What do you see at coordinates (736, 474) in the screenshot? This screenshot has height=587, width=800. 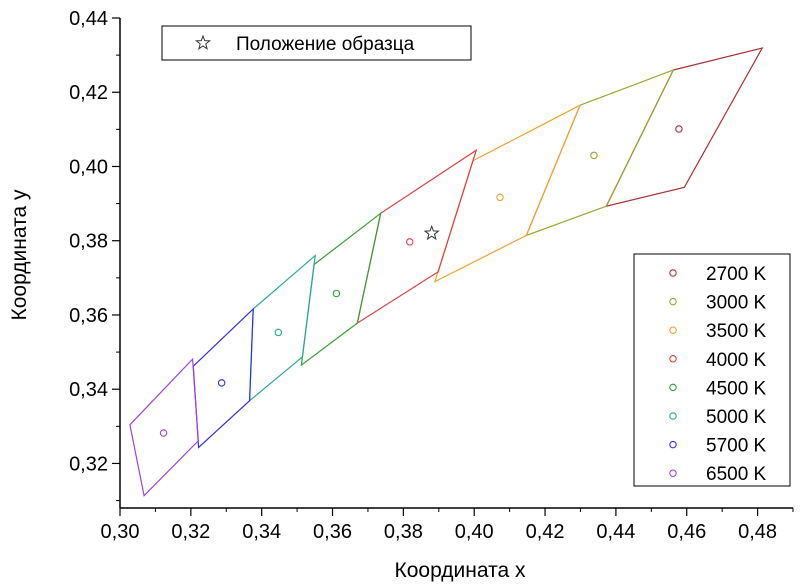 I see `legend-label: 6500 K` at bounding box center [736, 474].